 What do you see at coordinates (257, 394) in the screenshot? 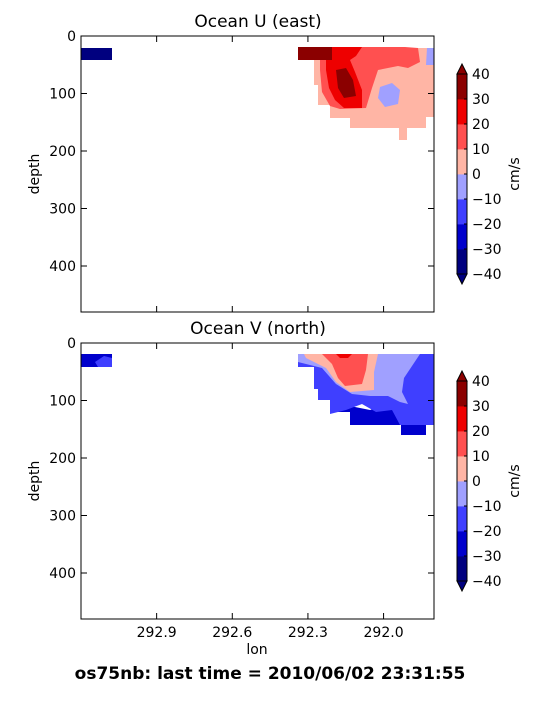
I see `contour-fill-v` at bounding box center [257, 394].